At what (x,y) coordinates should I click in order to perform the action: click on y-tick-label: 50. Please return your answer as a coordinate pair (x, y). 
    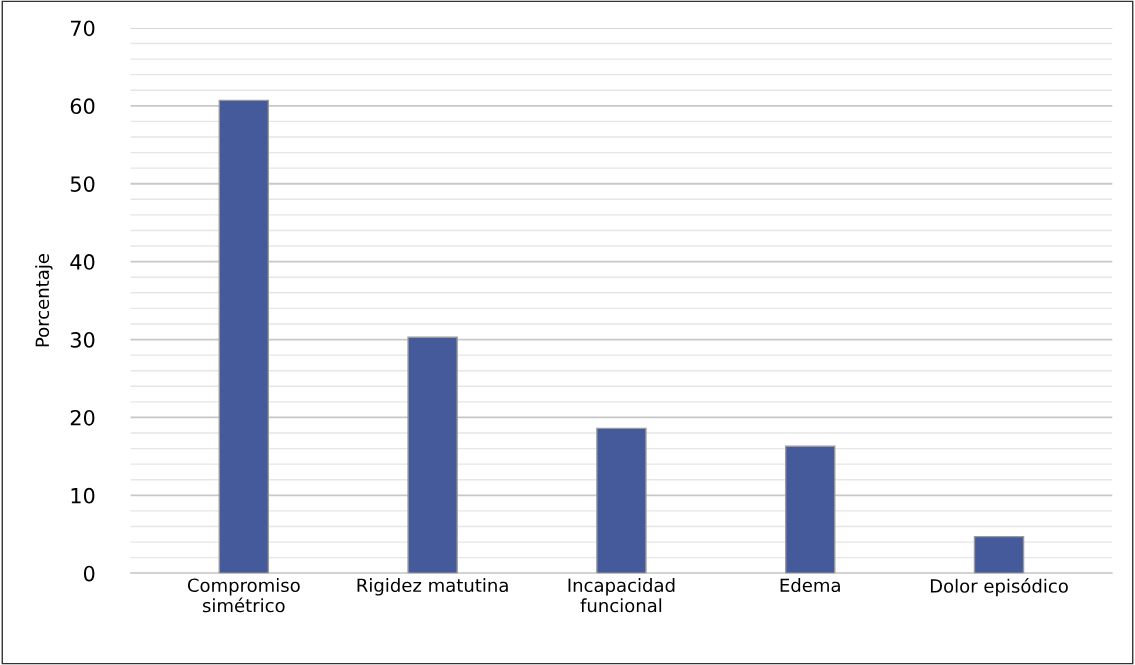
    Looking at the image, I should click on (82, 184).